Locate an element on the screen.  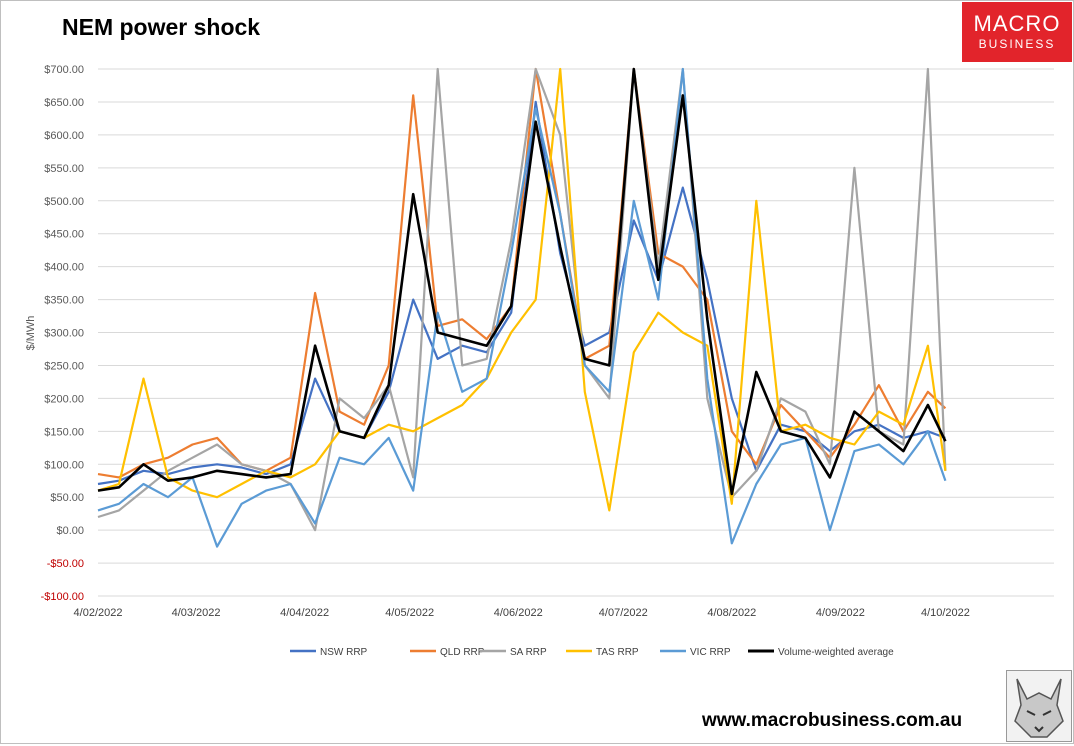
y-tick-label: $300.00 is located at coordinates (64, 334).